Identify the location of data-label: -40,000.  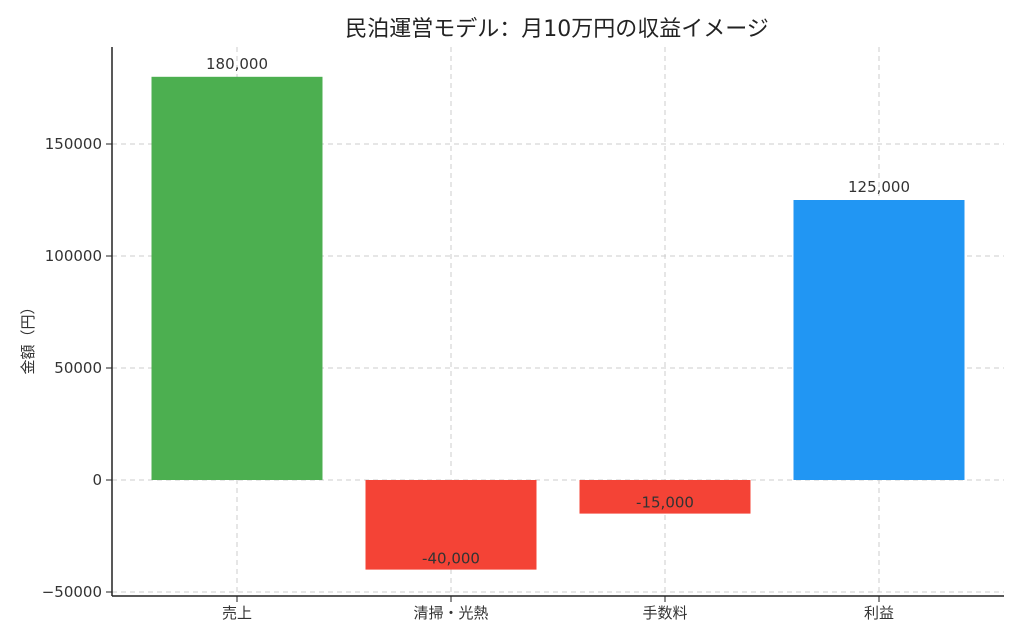
(451, 559).